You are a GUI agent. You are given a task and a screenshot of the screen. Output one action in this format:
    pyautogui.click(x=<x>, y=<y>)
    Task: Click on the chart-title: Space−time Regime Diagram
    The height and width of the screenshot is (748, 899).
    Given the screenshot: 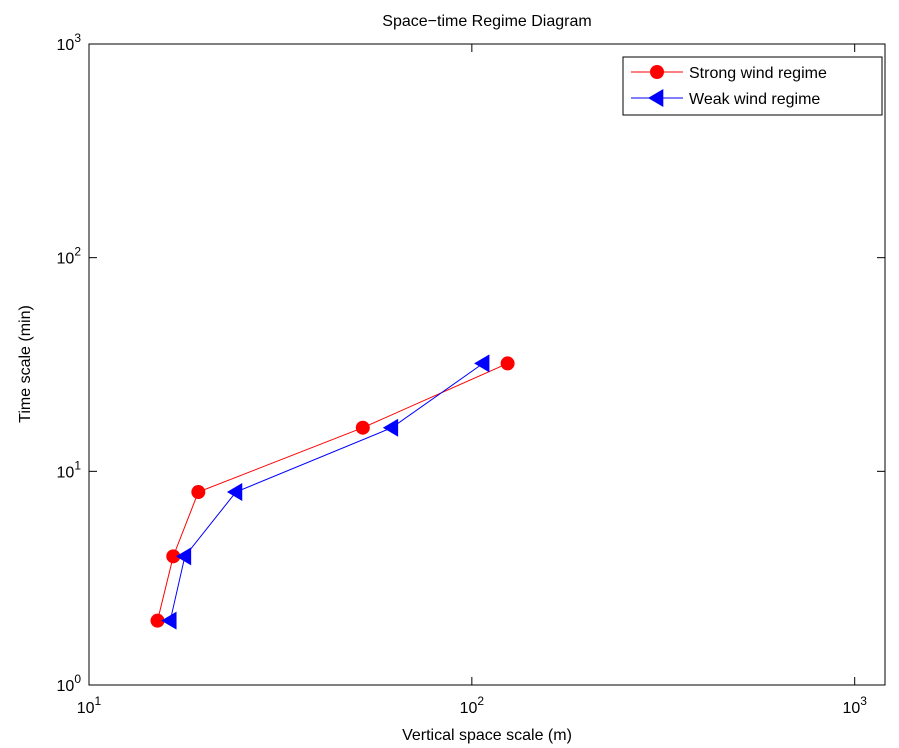 What is the action you would take?
    pyautogui.click(x=486, y=21)
    